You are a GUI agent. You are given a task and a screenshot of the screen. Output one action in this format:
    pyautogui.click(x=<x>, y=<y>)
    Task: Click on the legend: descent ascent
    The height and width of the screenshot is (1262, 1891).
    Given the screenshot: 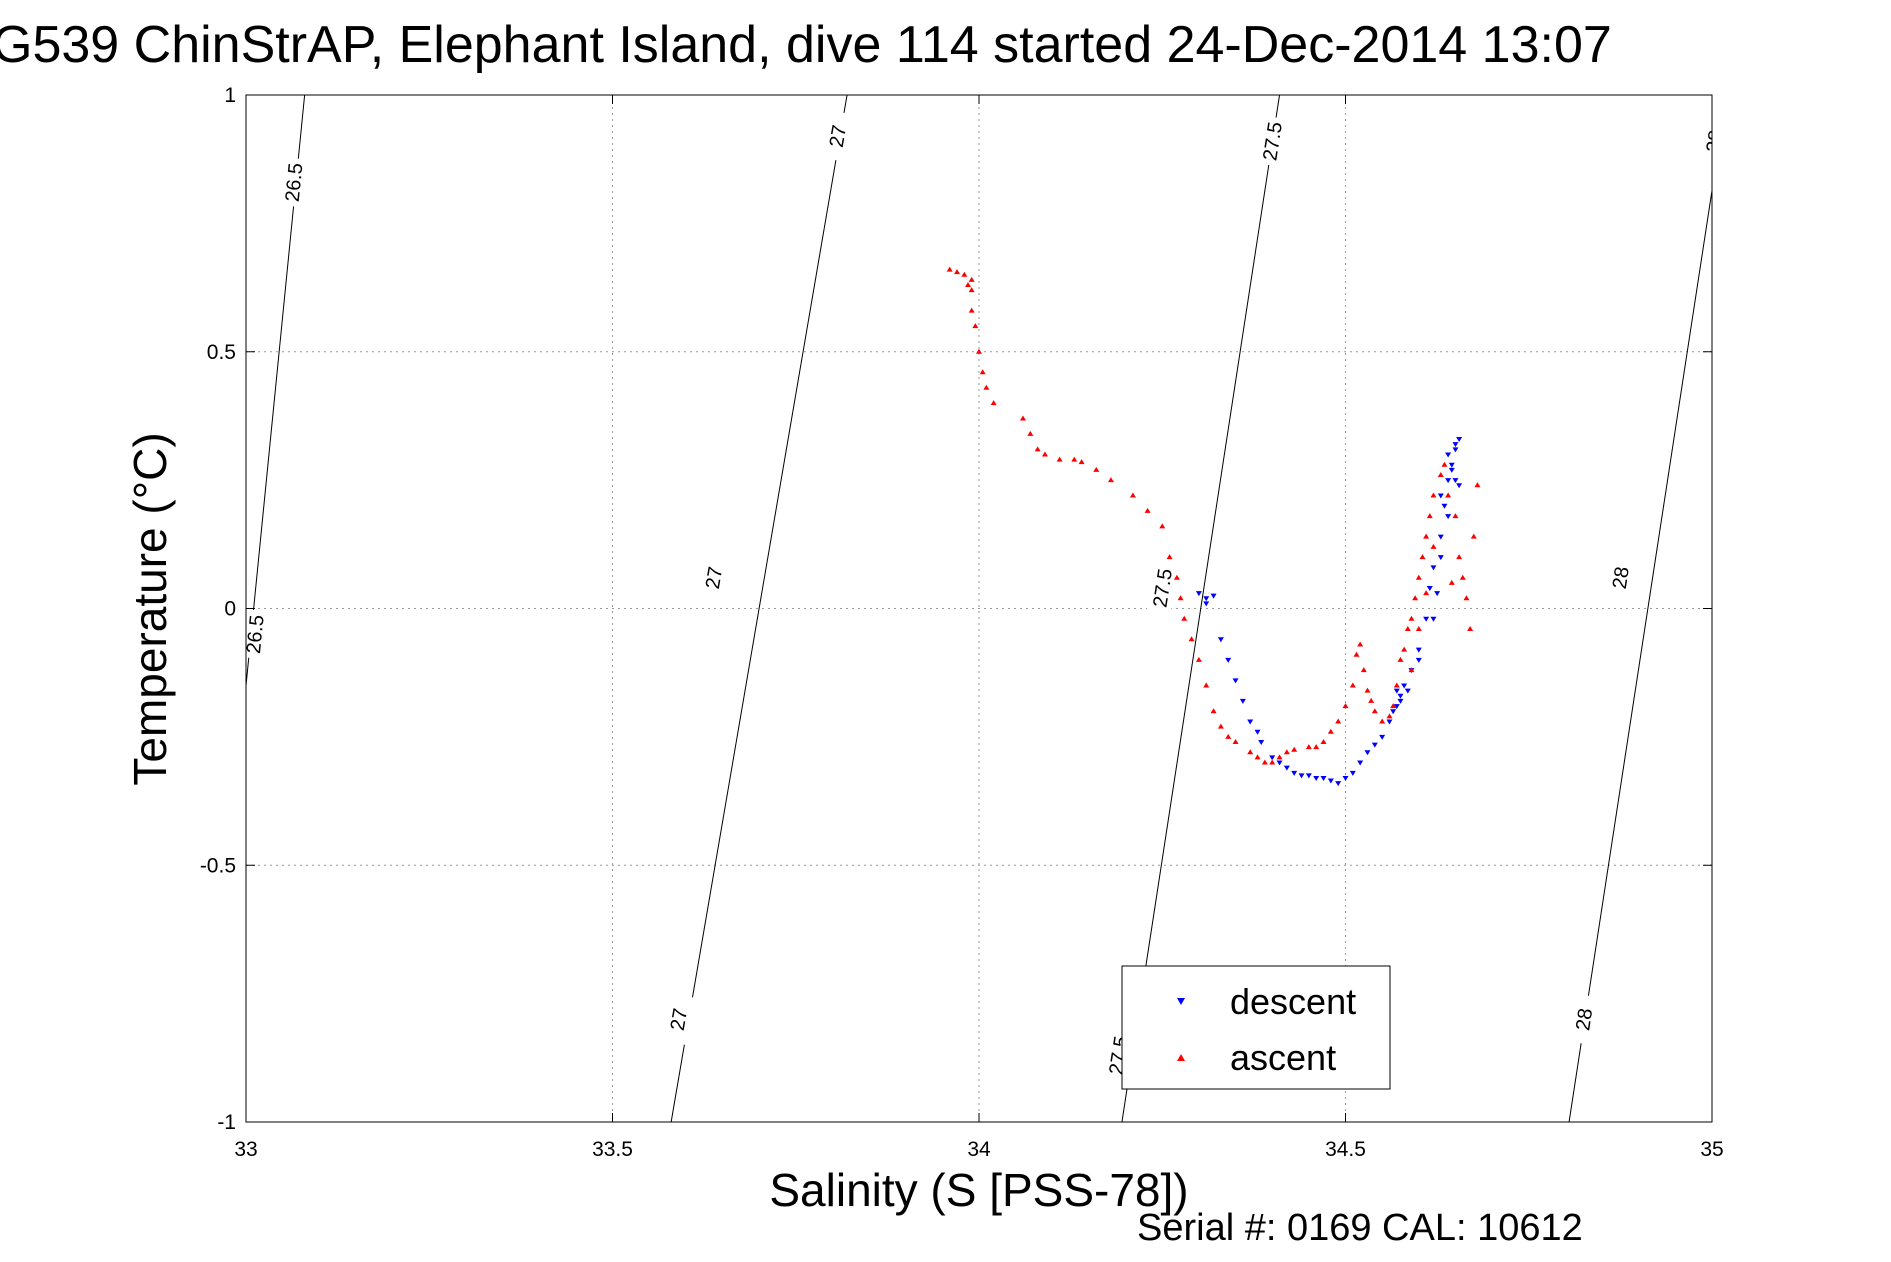 What is the action you would take?
    pyautogui.click(x=1256, y=1027)
    